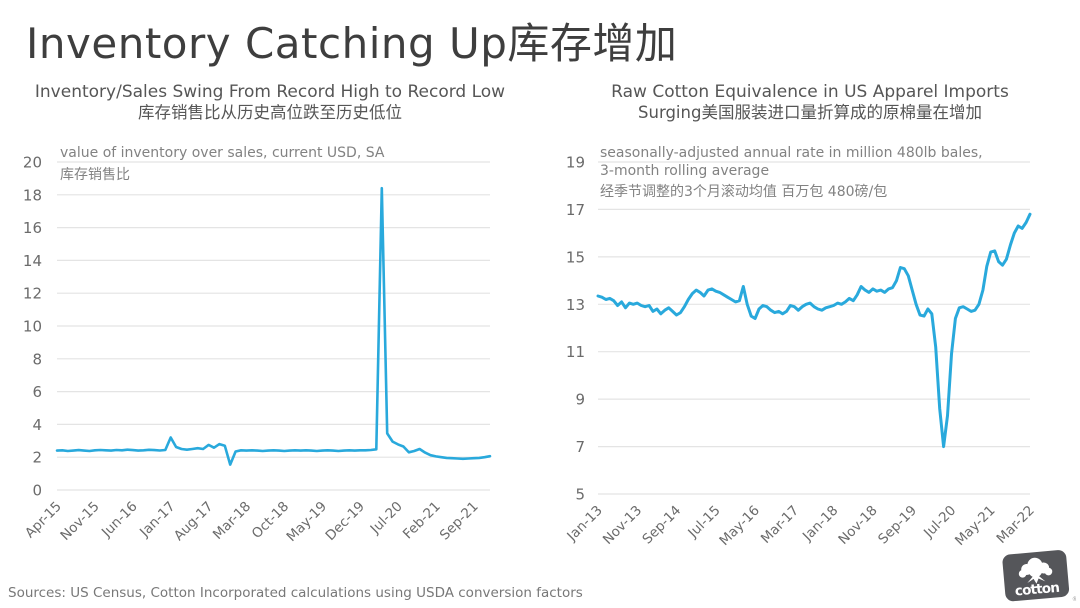 This screenshot has width=1080, height=608. I want to click on svg-text: Dec-19, so click(345, 521).